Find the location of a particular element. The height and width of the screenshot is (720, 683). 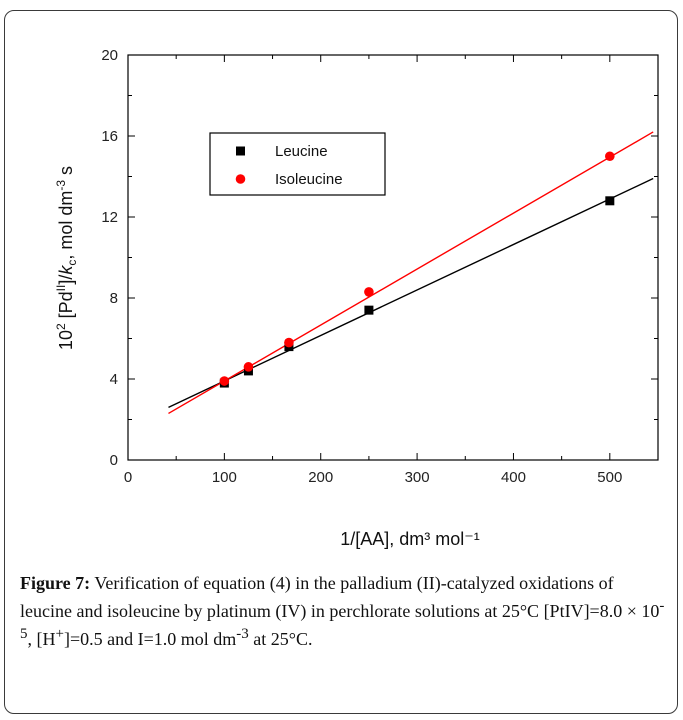

y-label-part: c is located at coordinates (72, 263).